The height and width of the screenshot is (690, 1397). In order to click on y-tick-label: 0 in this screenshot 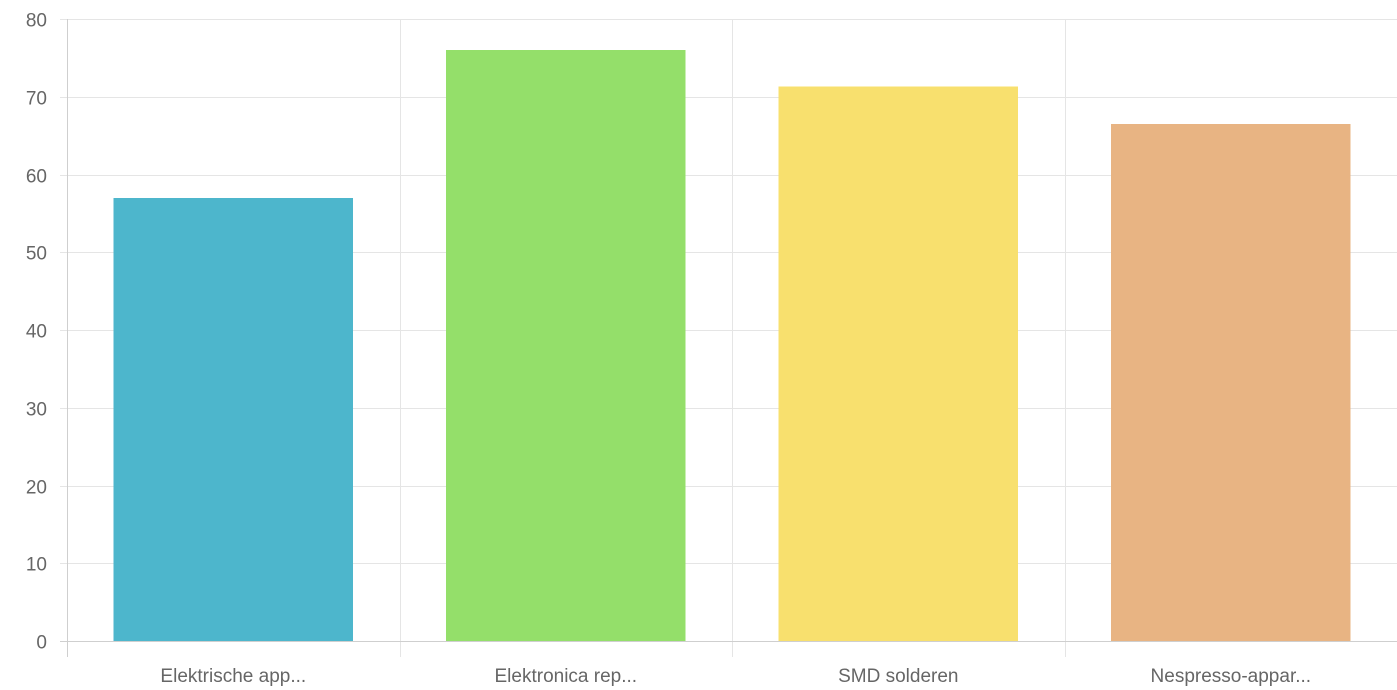, I will do `click(41, 643)`.